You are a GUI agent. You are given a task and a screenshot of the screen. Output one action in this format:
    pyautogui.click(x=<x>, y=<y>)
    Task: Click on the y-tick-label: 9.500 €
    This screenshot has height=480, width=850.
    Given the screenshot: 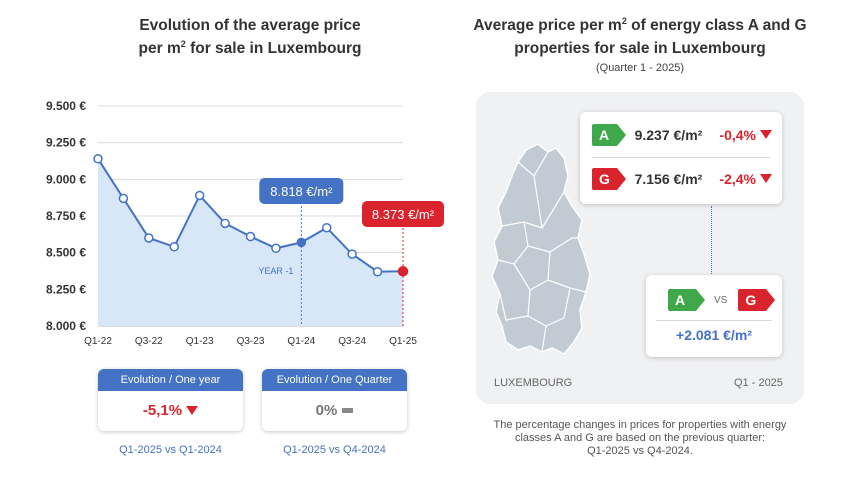 What is the action you would take?
    pyautogui.click(x=66, y=106)
    